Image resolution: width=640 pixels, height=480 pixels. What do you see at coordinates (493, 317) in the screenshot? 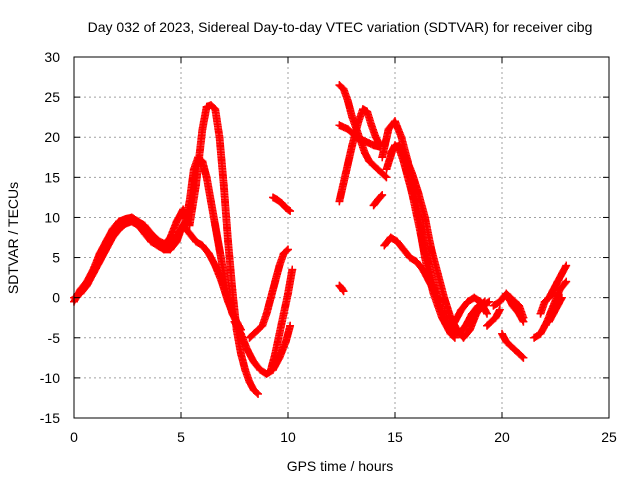
I see `series-trace-r` at bounding box center [493, 317].